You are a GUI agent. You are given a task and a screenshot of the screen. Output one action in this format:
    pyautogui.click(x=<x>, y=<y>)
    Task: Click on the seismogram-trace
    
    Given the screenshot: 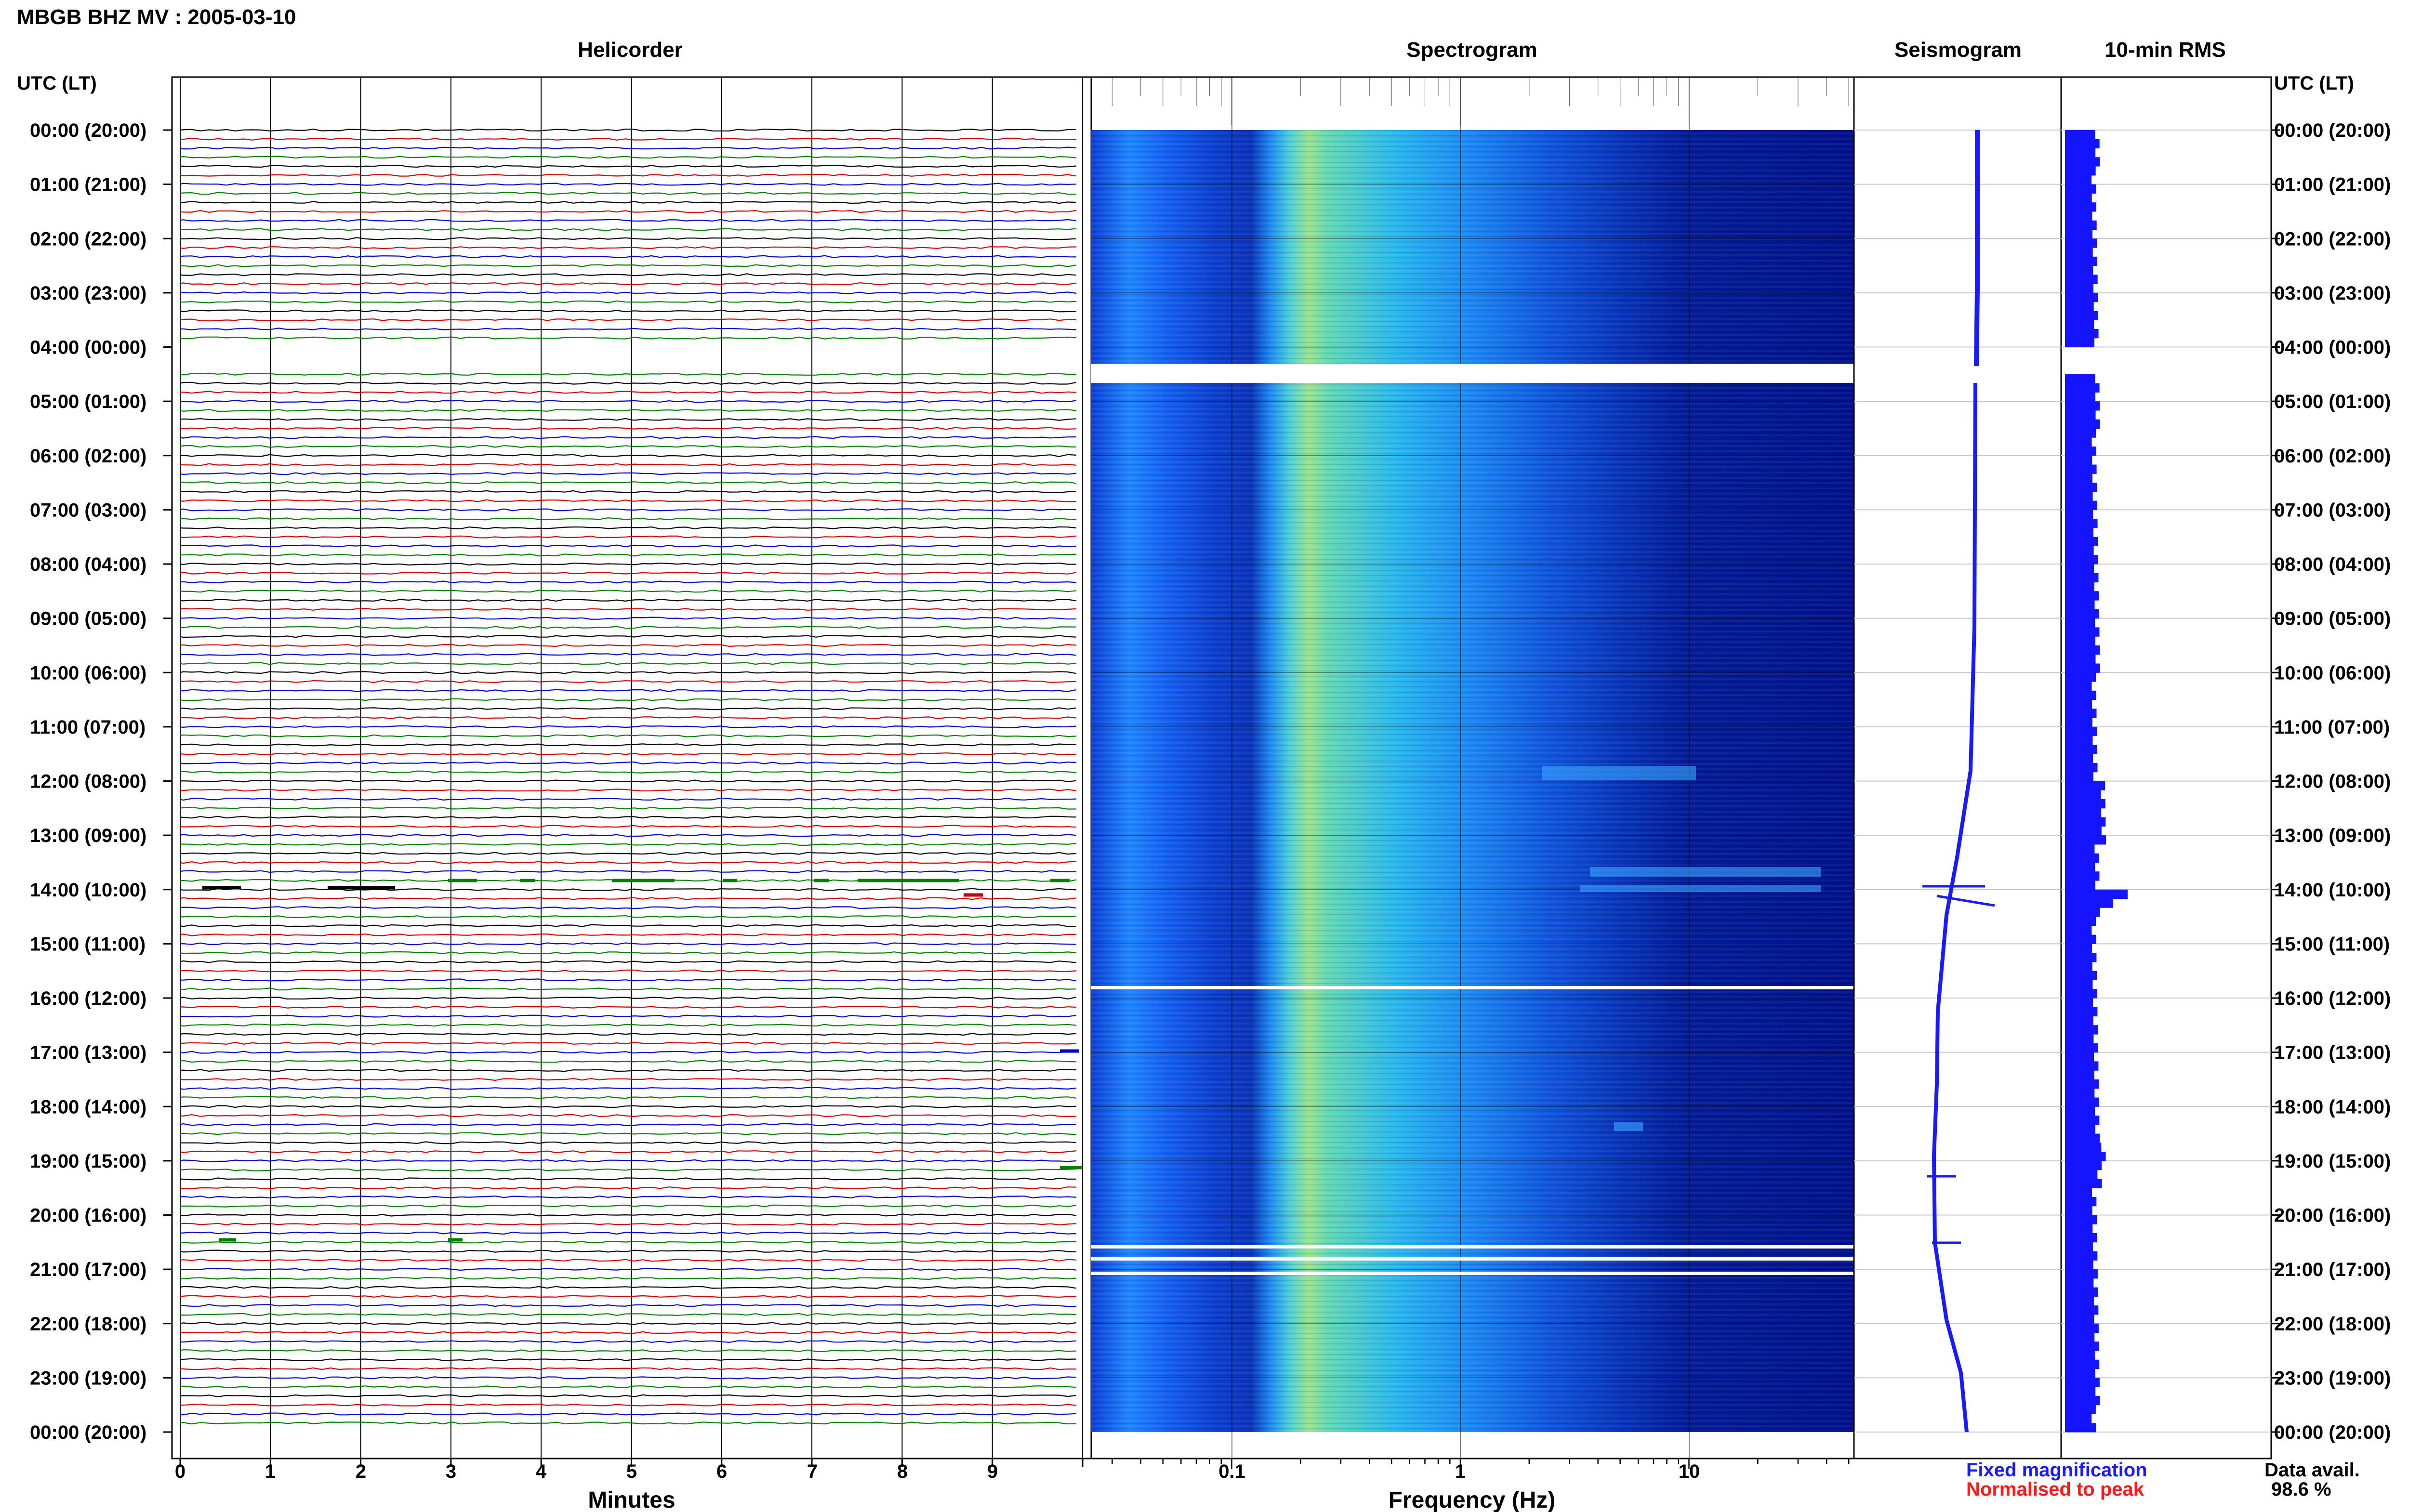 What is the action you would take?
    pyautogui.click(x=1958, y=781)
    